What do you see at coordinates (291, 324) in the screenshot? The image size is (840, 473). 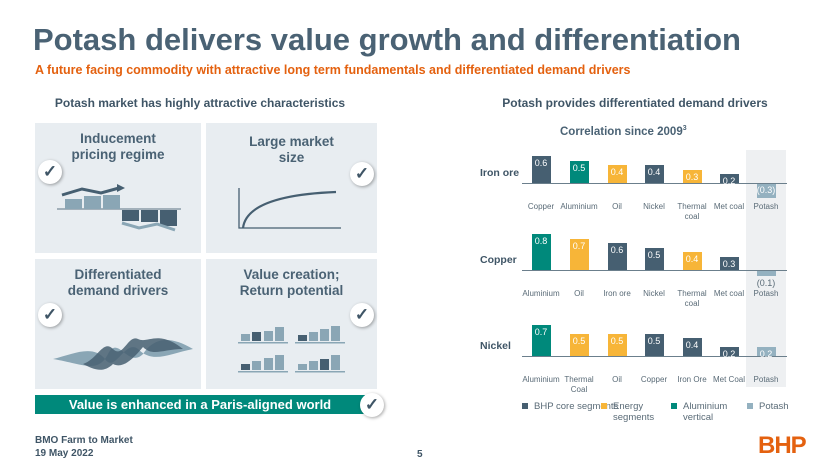 I see `tile-value-creation: Value creation; Return potential` at bounding box center [291, 324].